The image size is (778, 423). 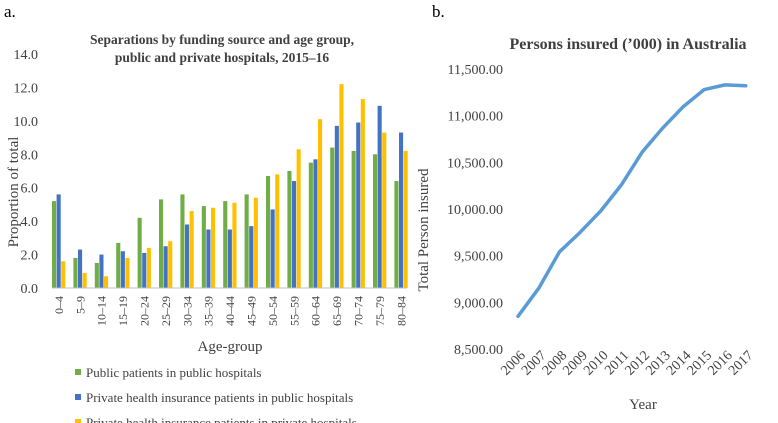 I want to click on chart-a-x-tick: 20–24, so click(x=145, y=311).